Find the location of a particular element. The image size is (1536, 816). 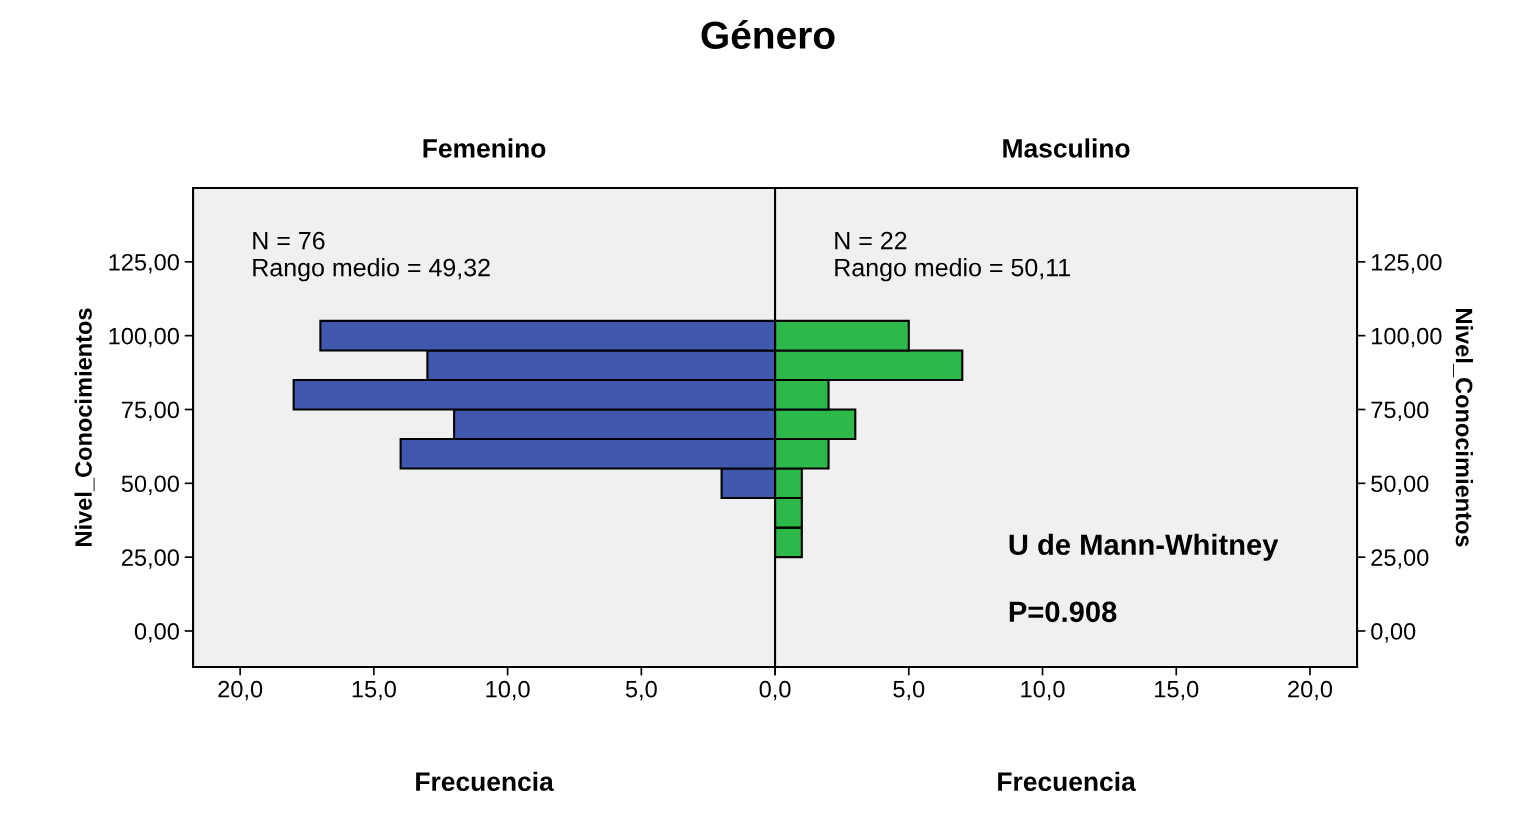

chart-title: Género is located at coordinates (768, 34).